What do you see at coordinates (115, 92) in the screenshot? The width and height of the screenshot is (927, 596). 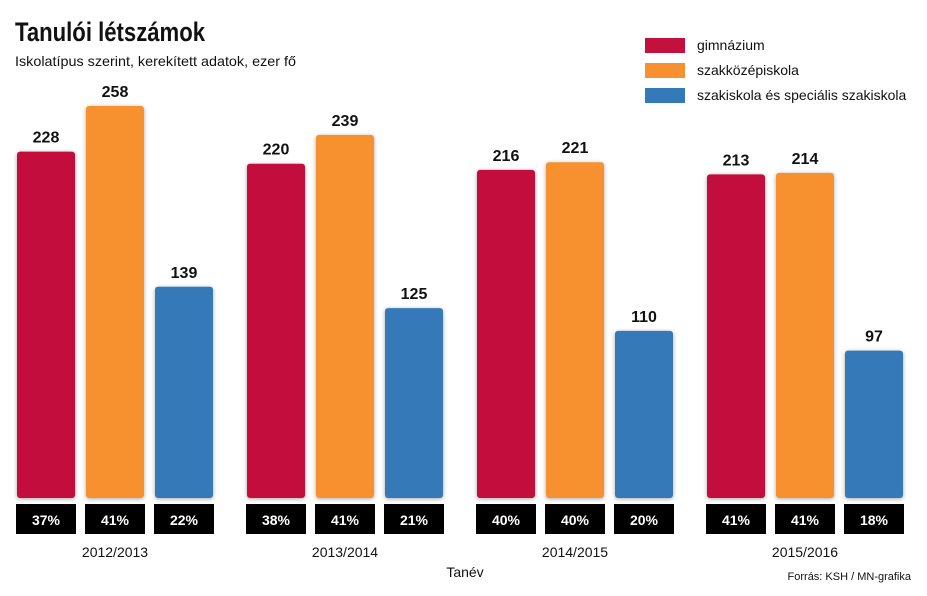 I see `bar-value-label: 258` at bounding box center [115, 92].